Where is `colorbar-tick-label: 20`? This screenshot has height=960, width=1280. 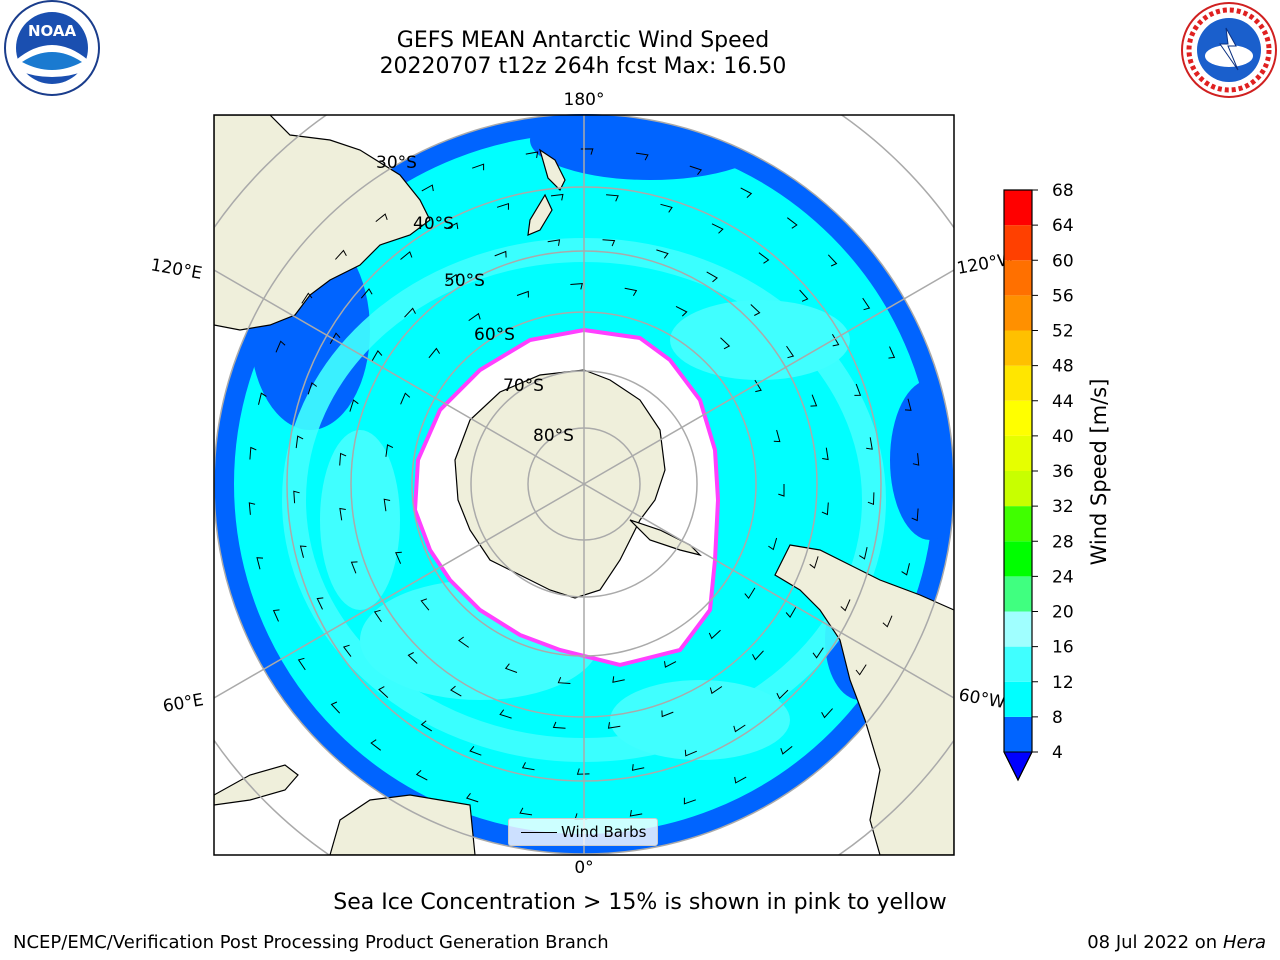
colorbar-tick-label: 20 is located at coordinates (1063, 613).